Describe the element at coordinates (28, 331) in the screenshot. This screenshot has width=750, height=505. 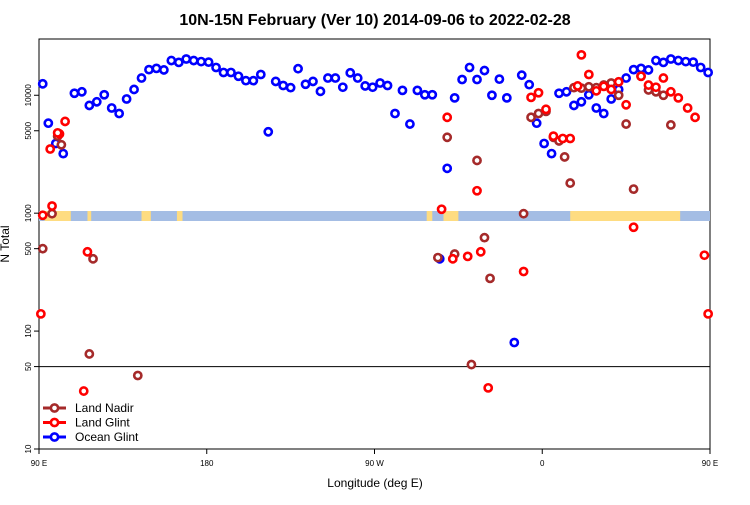
I see `y-tick-label: 100` at that location.